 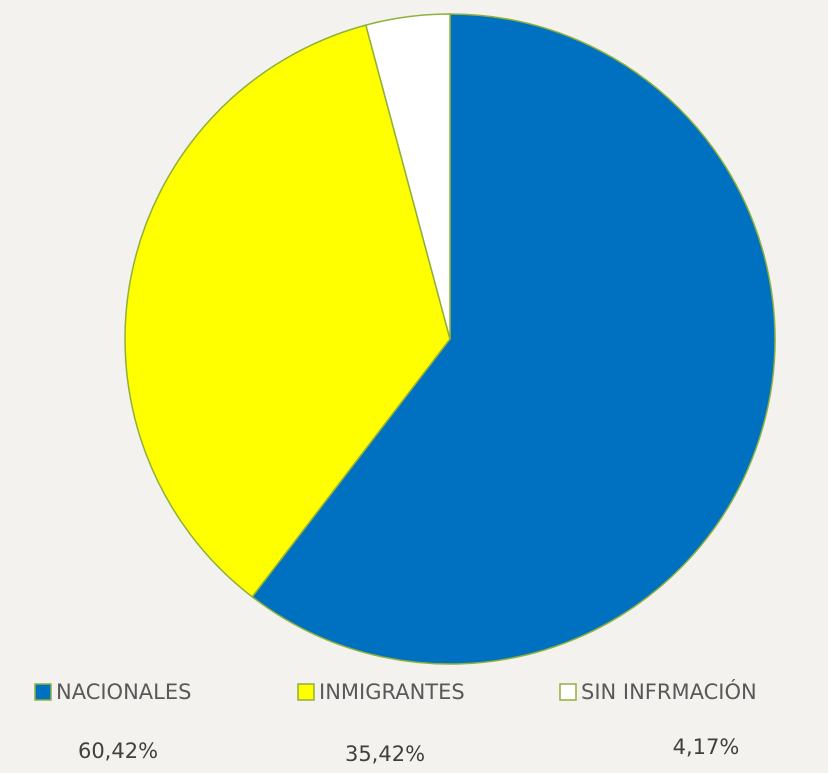 What do you see at coordinates (392, 692) in the screenshot?
I see `legend-label: INMIGRANTES` at bounding box center [392, 692].